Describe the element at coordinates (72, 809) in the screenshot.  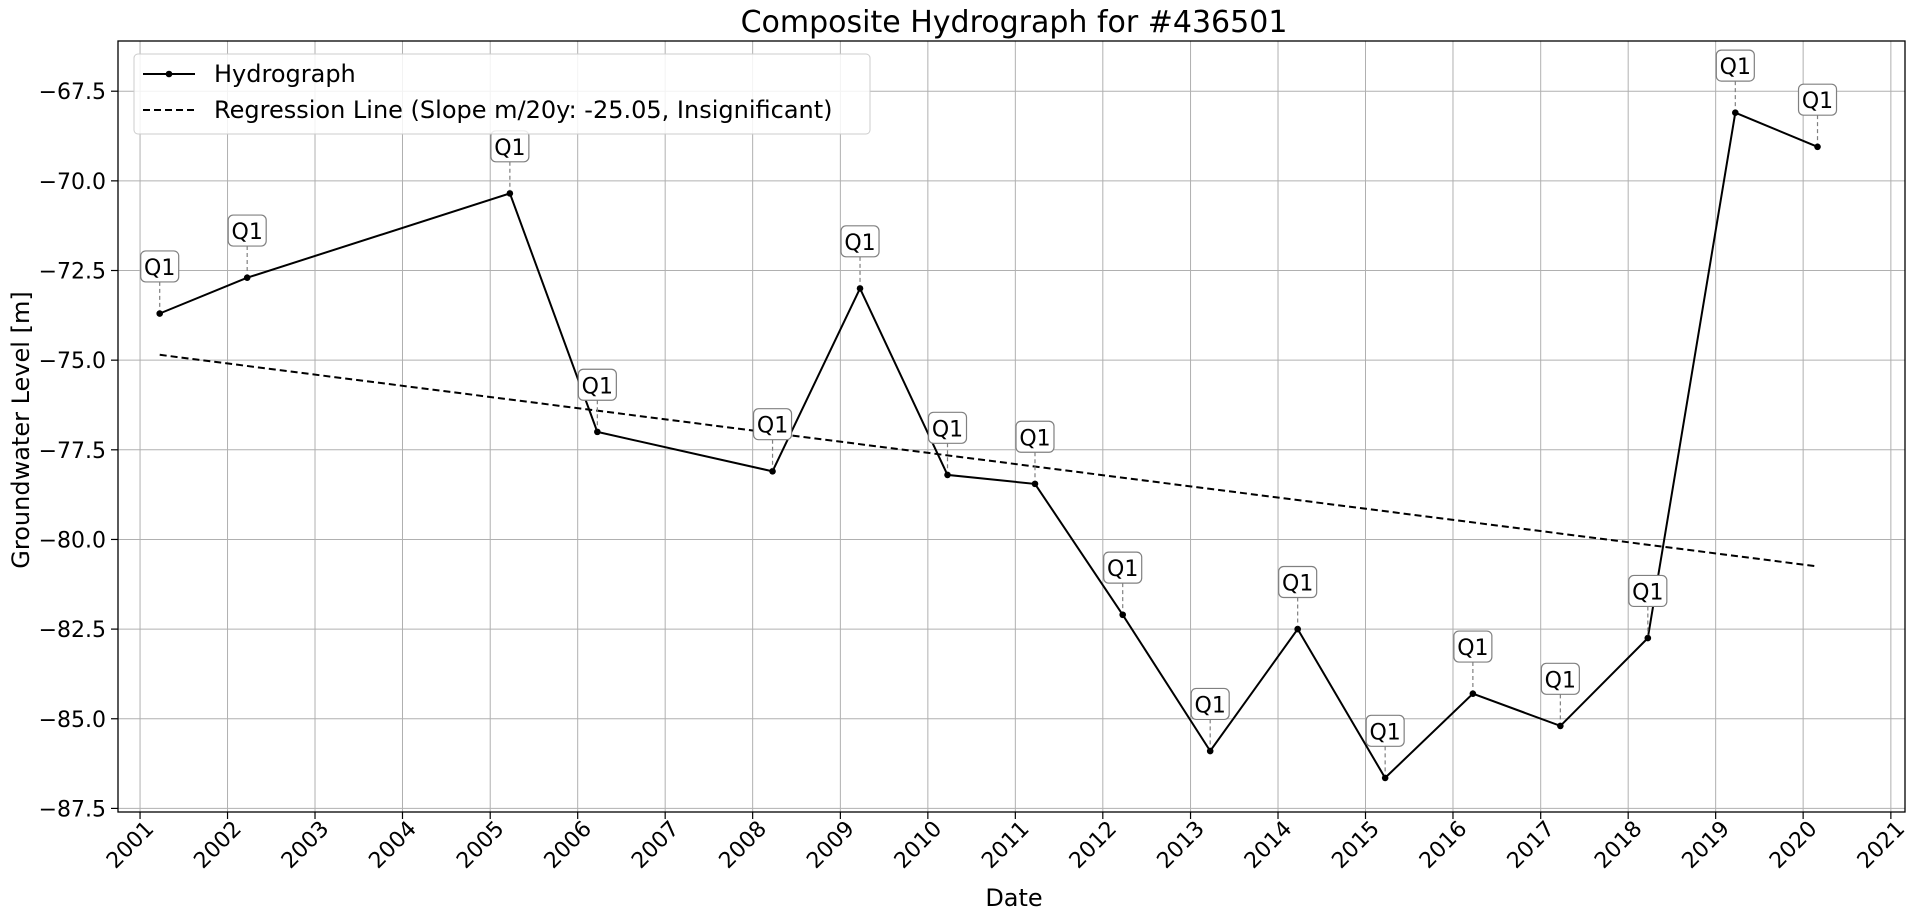
I see `y-tick-label: −87.5` at that location.